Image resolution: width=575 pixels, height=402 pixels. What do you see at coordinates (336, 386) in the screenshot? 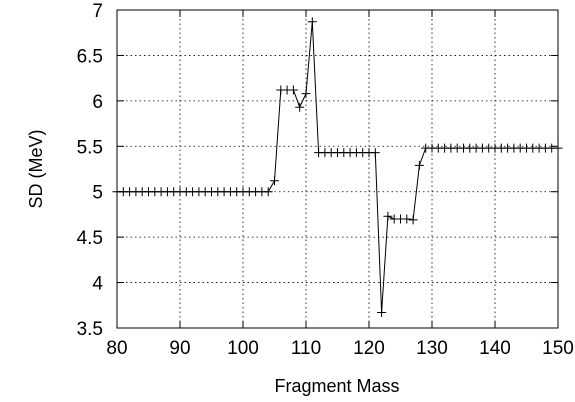
I see `x-axis-label: Fragment Mass` at bounding box center [336, 386].